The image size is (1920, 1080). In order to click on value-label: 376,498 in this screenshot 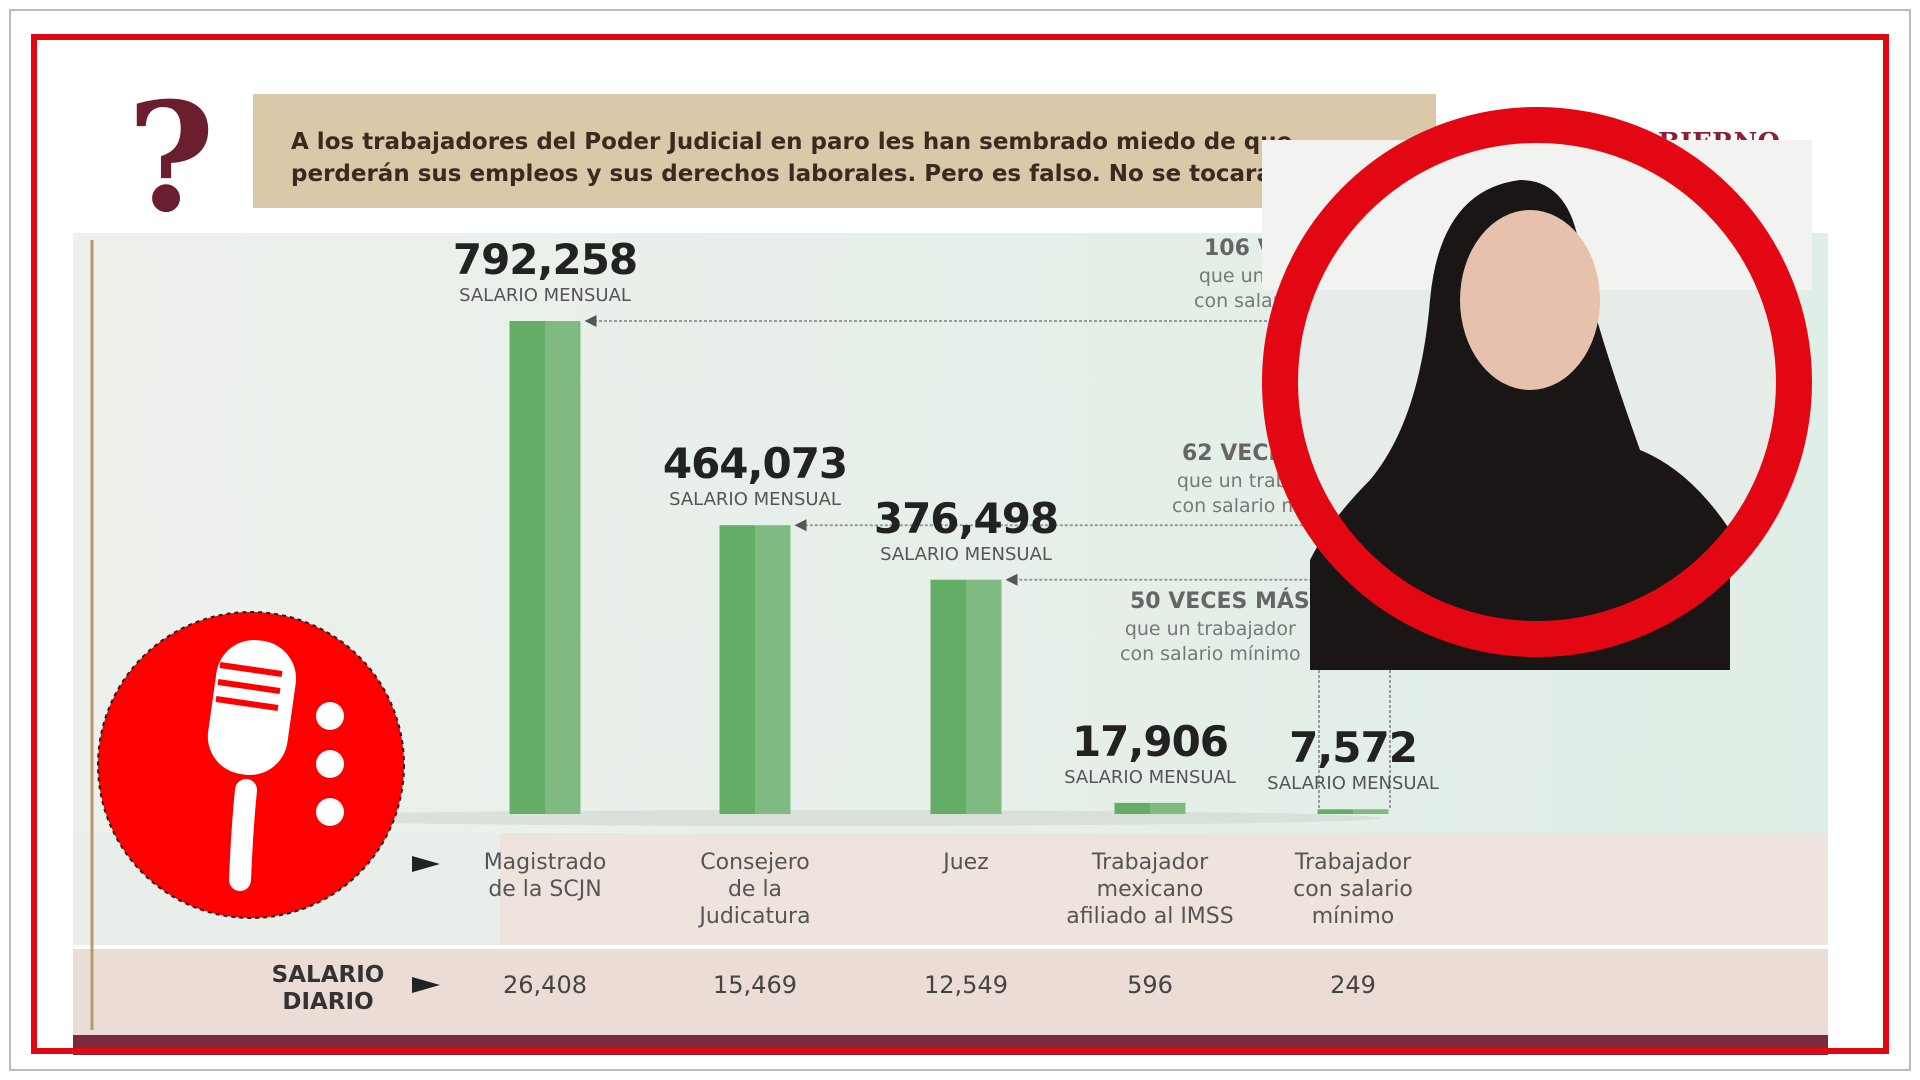, I will do `click(966, 518)`.